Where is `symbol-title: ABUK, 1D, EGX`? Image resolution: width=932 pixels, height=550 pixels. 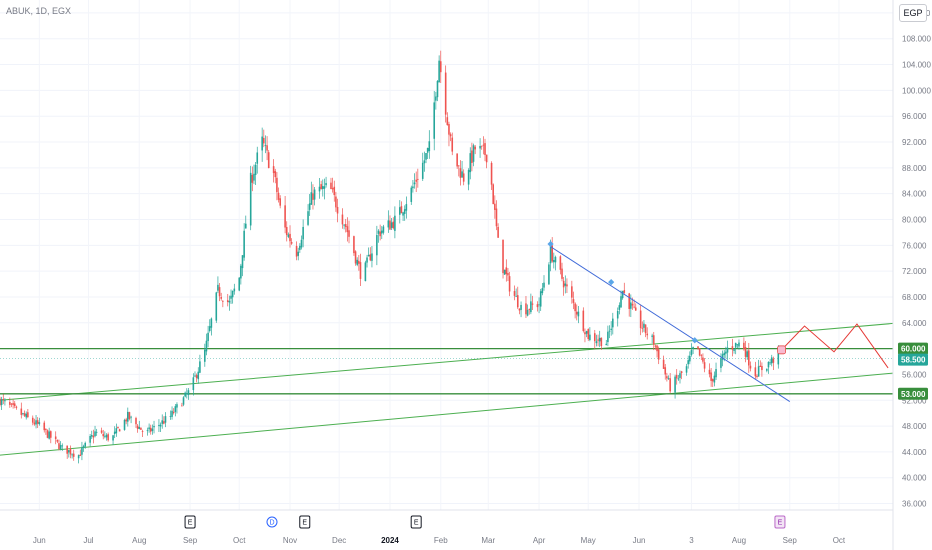 symbol-title: ABUK, 1D, EGX is located at coordinates (39, 11).